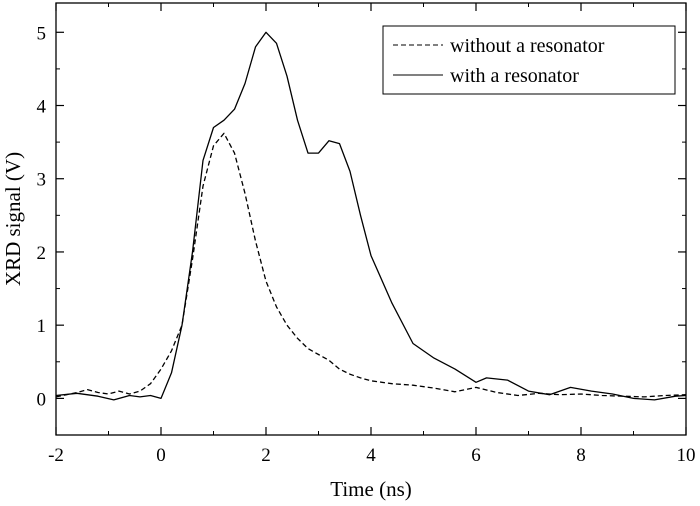  Describe the element at coordinates (42, 33) in the screenshot. I see `y-tick-label: 5` at that location.